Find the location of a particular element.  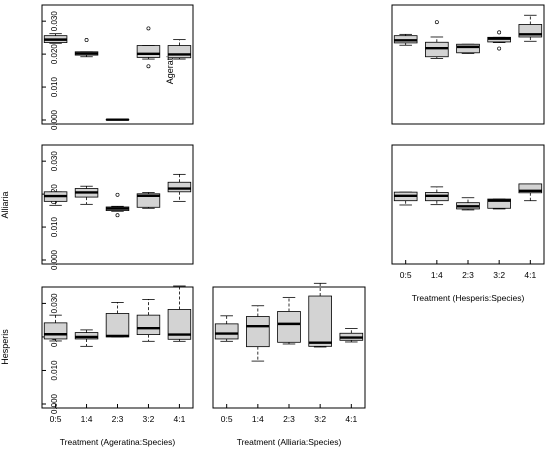

row-label: Ageratina is located at coordinates (170, 65).